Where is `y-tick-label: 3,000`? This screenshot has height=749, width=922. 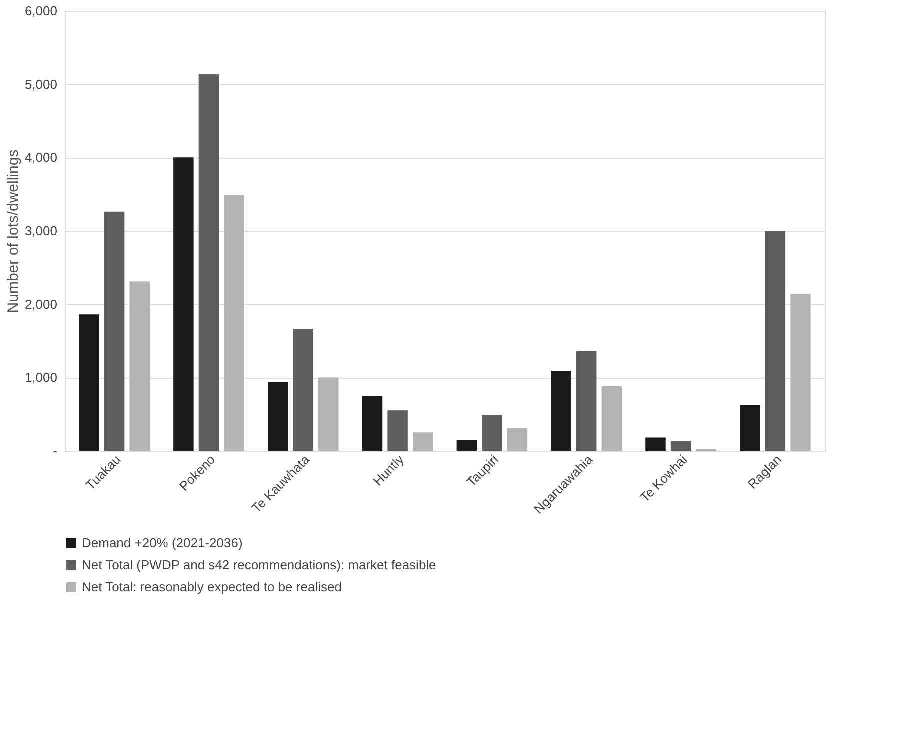
y-tick-label: 3,000 is located at coordinates (41, 231).